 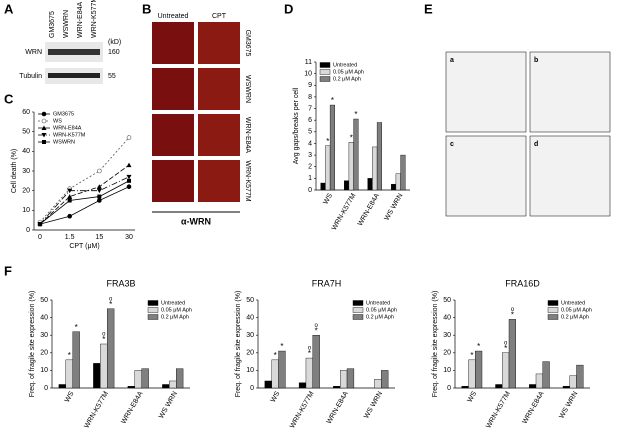 What do you see at coordinates (452, 60) in the screenshot?
I see `karyotype-label: a` at bounding box center [452, 60].